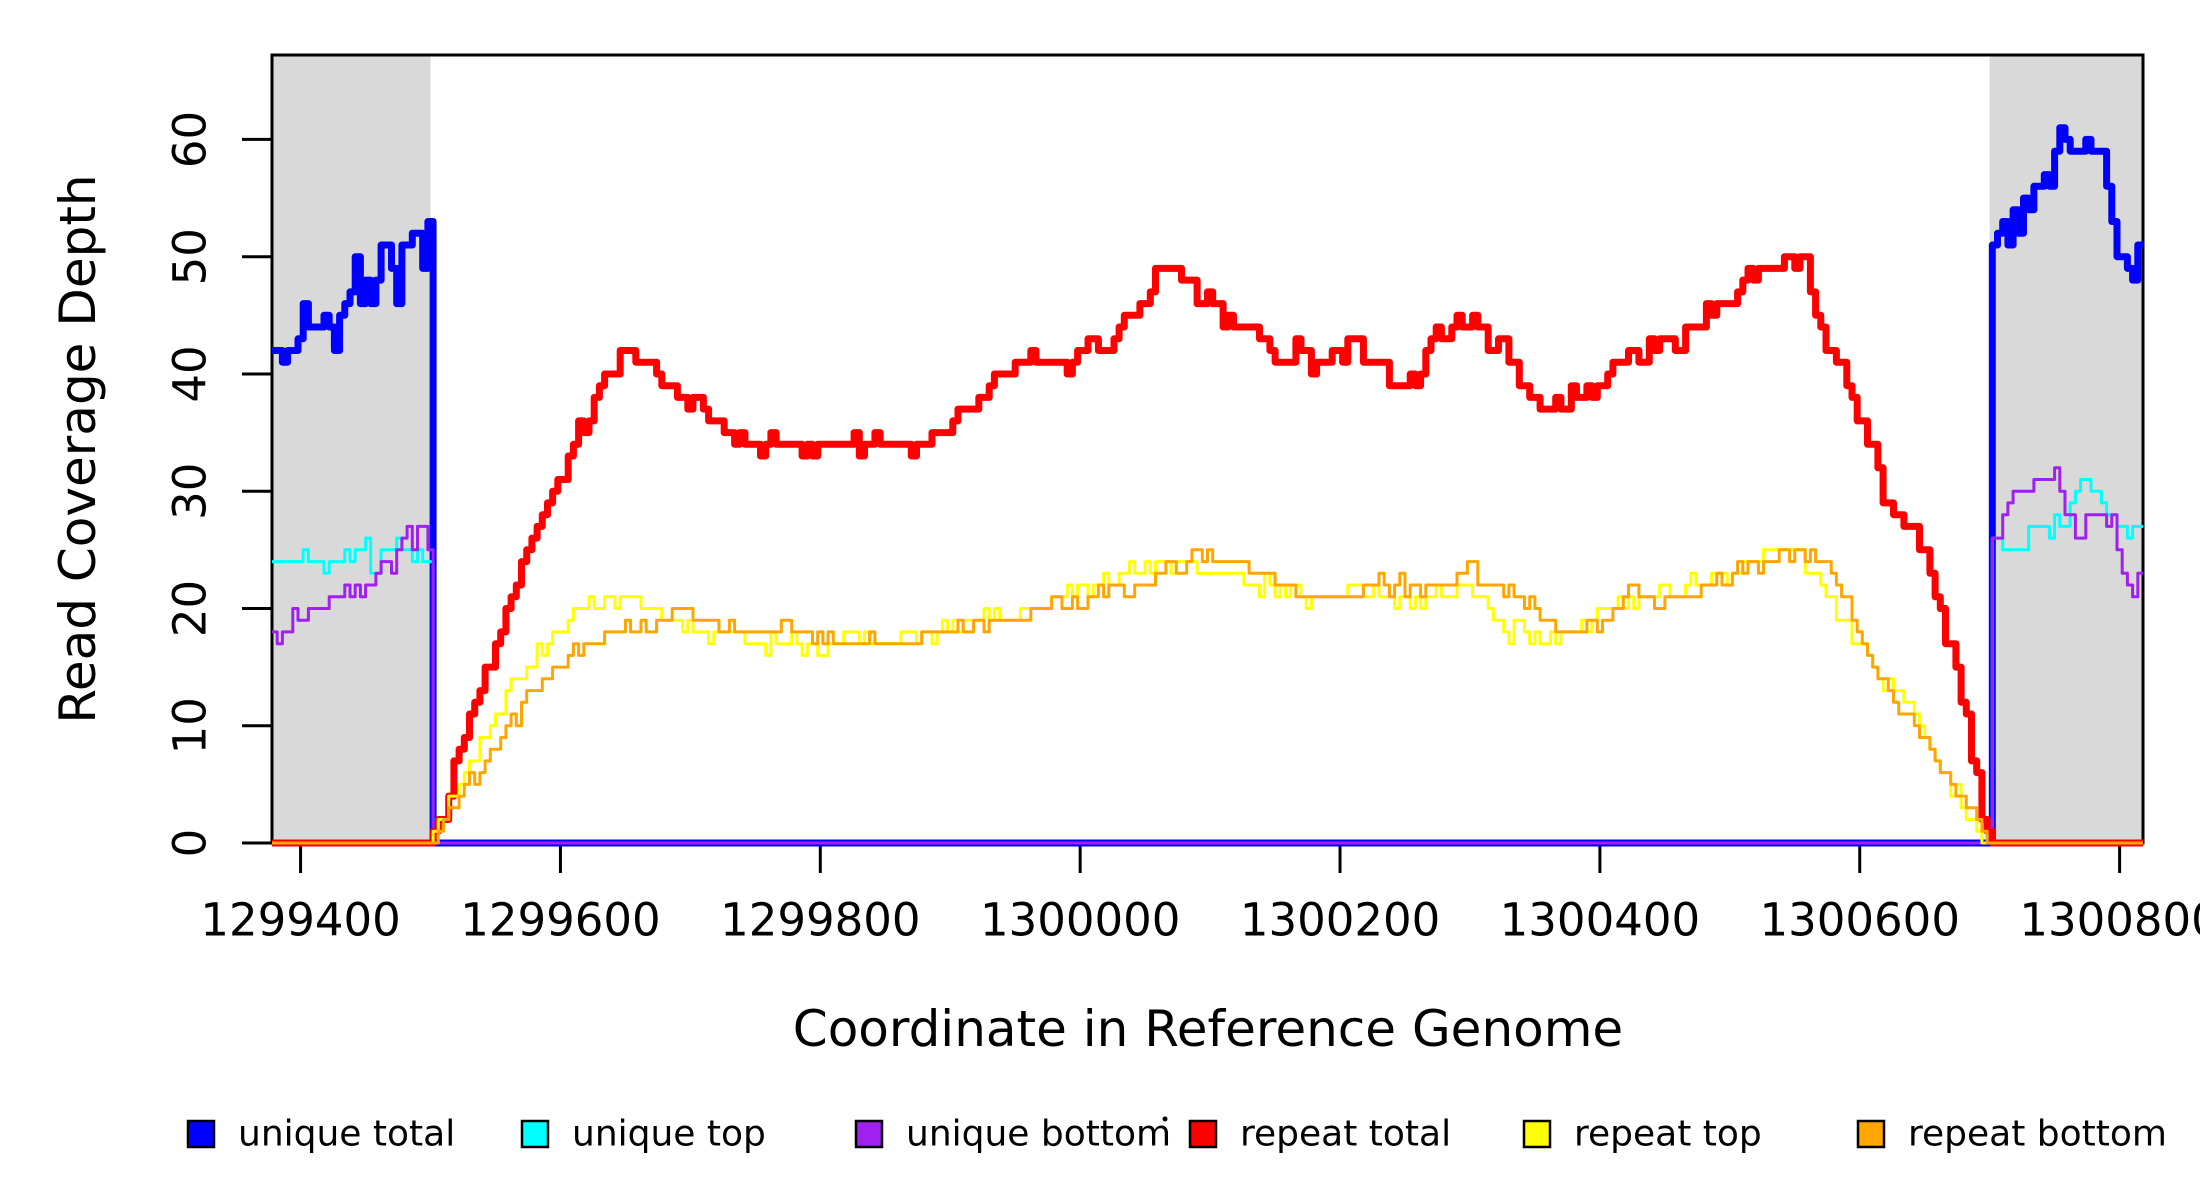 The width and height of the screenshot is (2200, 1200). Describe the element at coordinates (218, 484) in the screenshot. I see `y-axis: 0 10 20 30 40 50 60` at that location.